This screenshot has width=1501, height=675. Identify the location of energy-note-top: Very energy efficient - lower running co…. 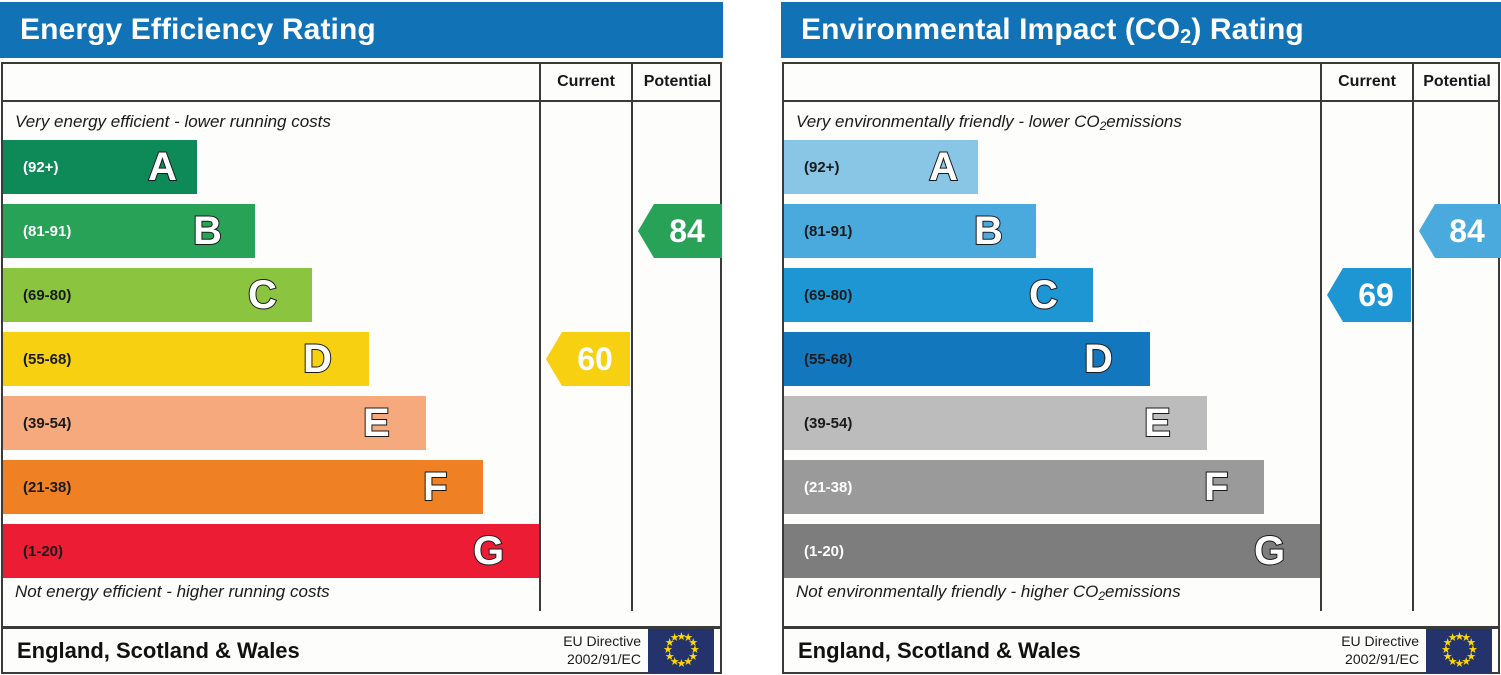
(173, 121).